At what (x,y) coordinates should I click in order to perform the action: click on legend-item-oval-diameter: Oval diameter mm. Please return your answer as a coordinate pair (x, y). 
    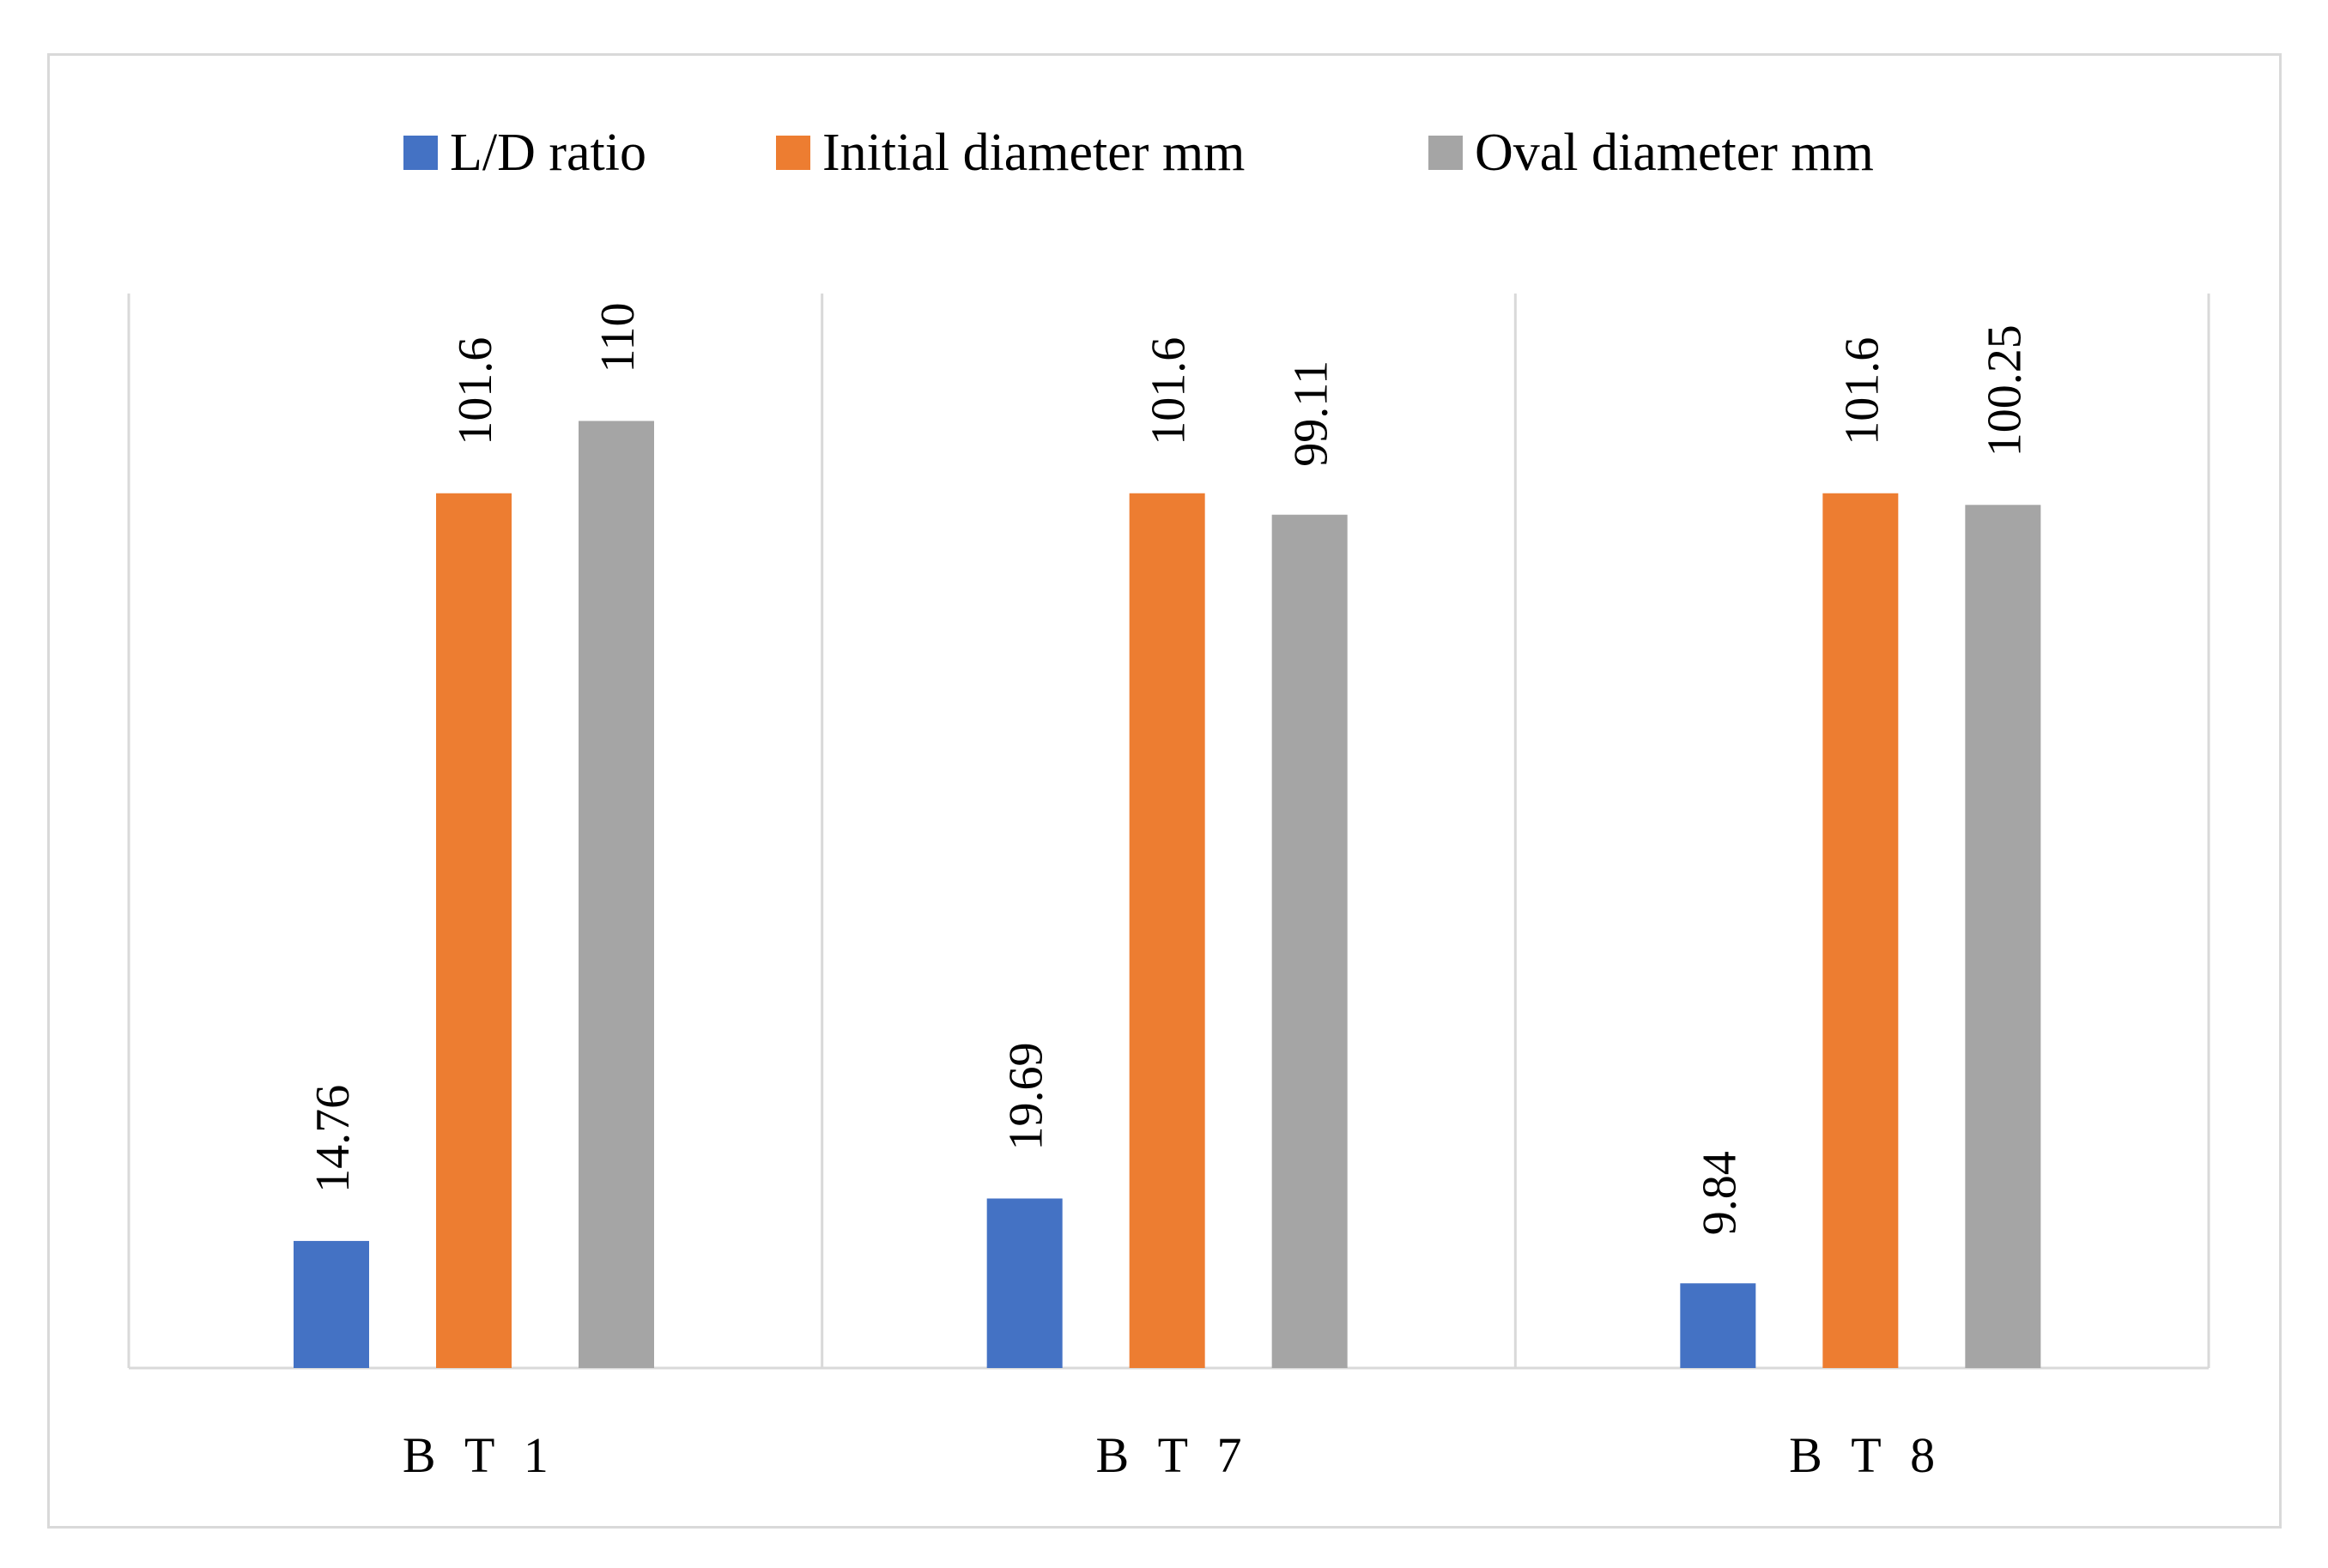
    Looking at the image, I should click on (1651, 153).